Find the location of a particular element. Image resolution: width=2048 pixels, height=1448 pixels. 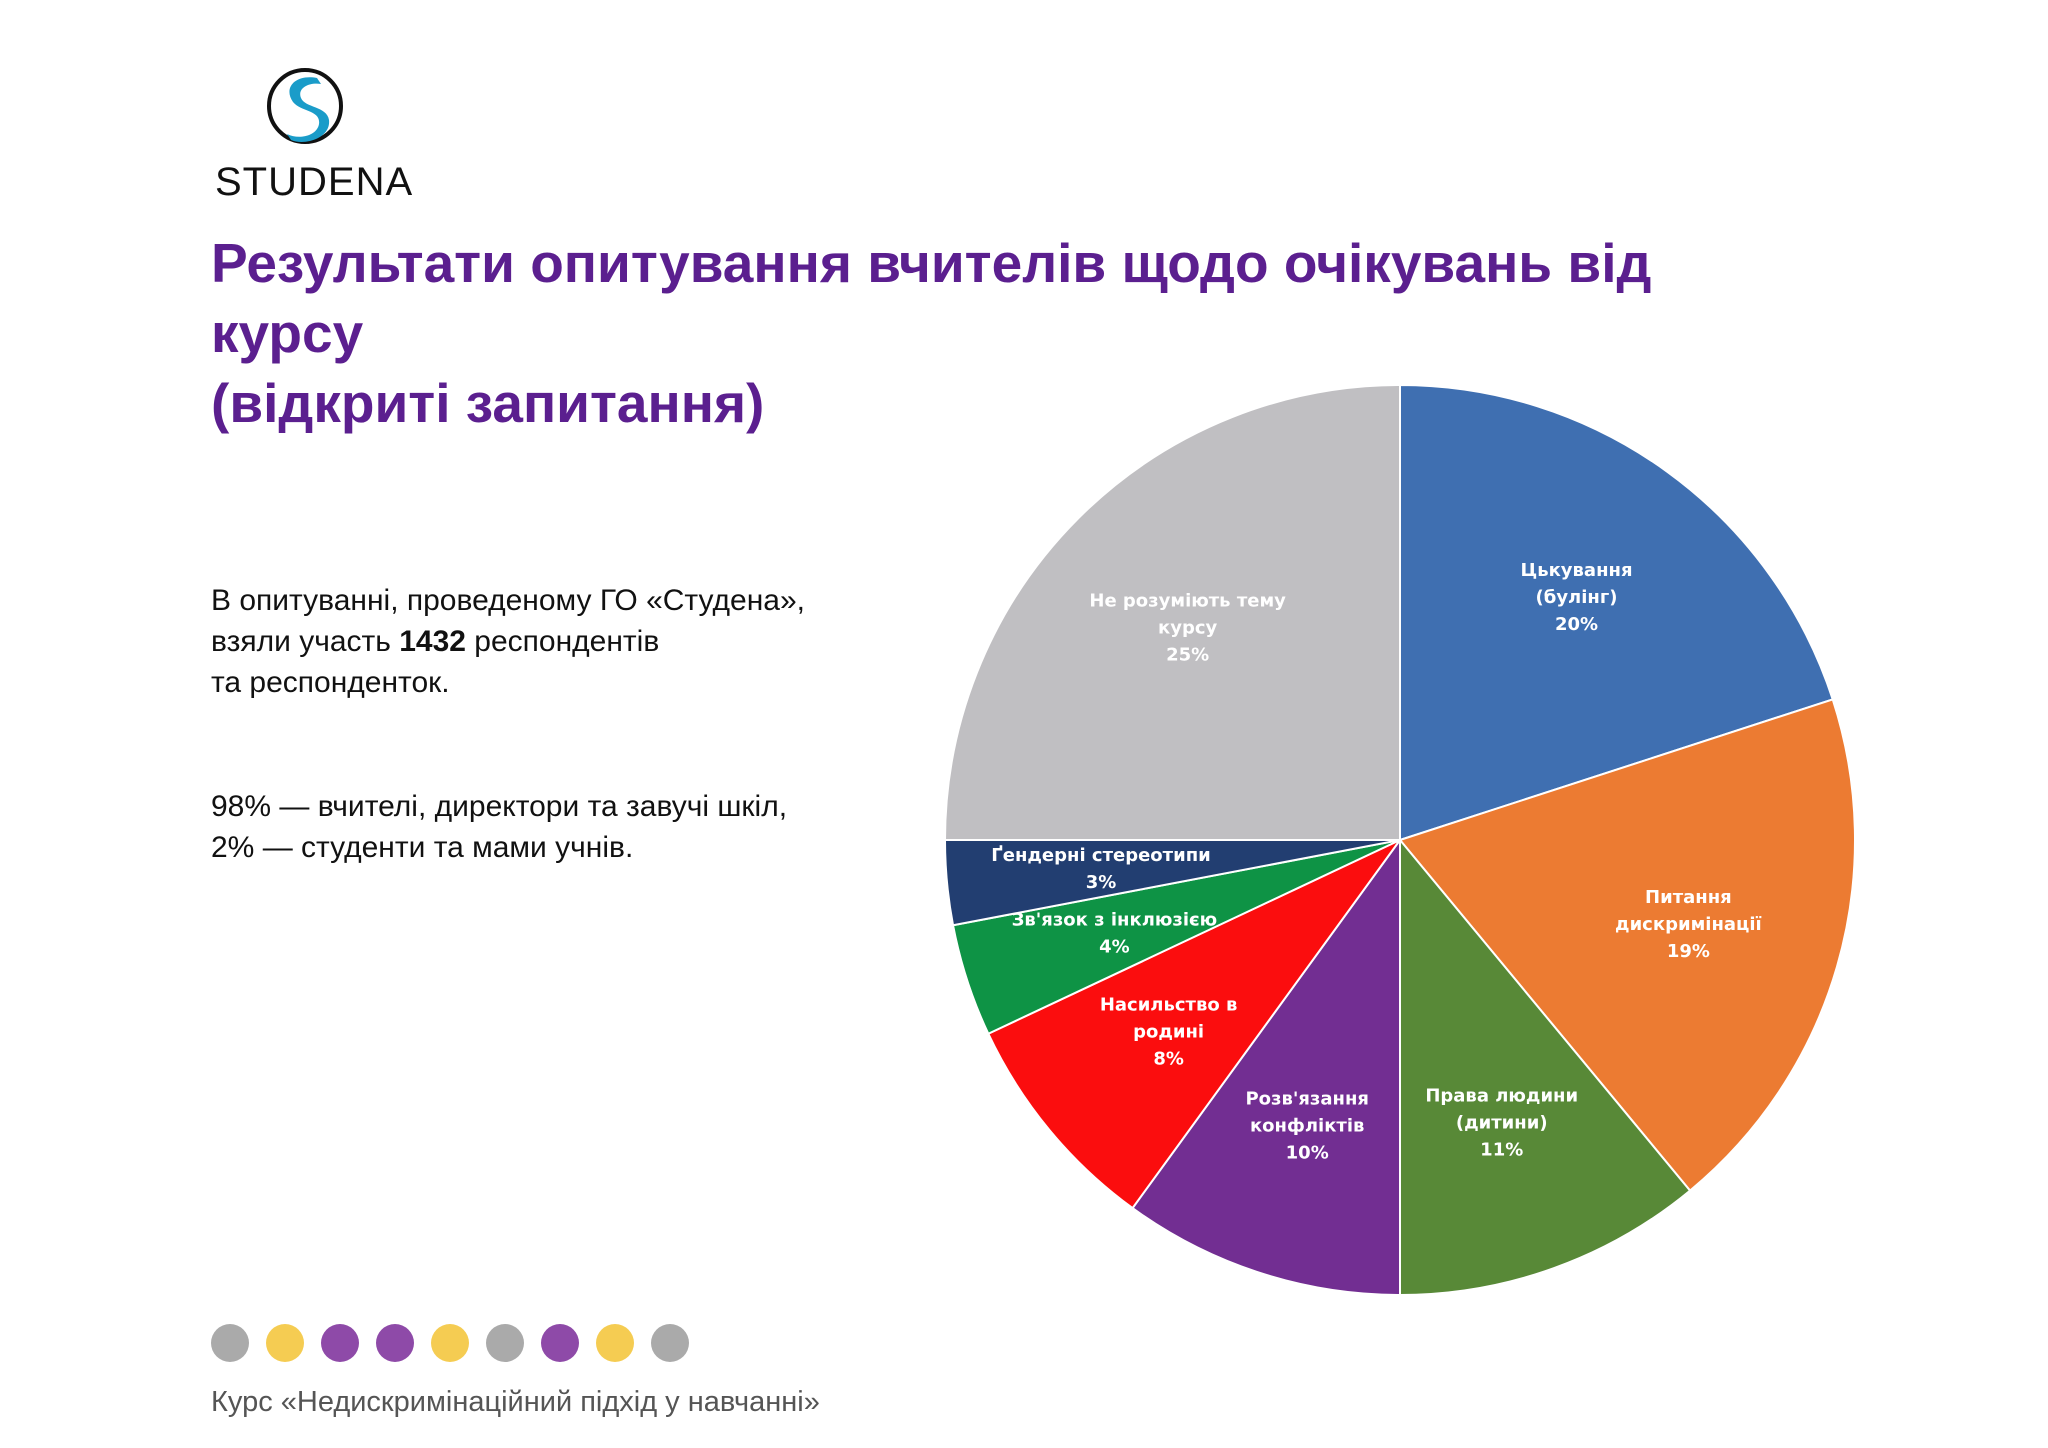

slice-percent-label: 19% is located at coordinates (1688, 951).